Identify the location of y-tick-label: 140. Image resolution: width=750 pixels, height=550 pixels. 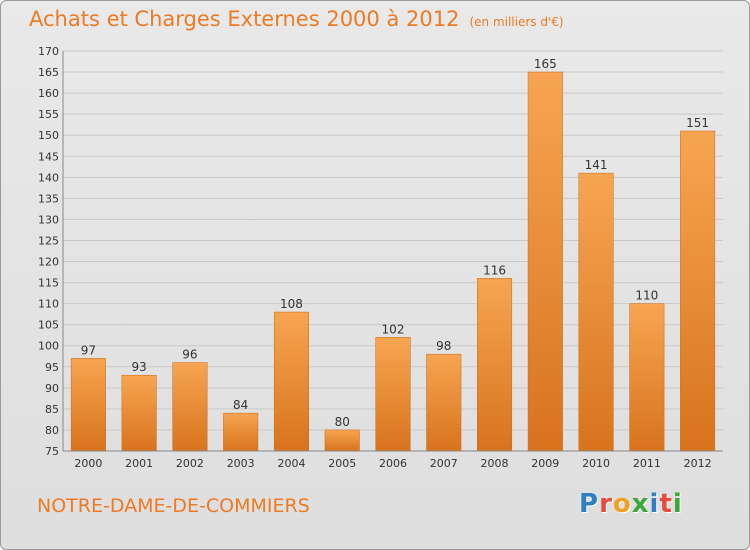
(48, 177).